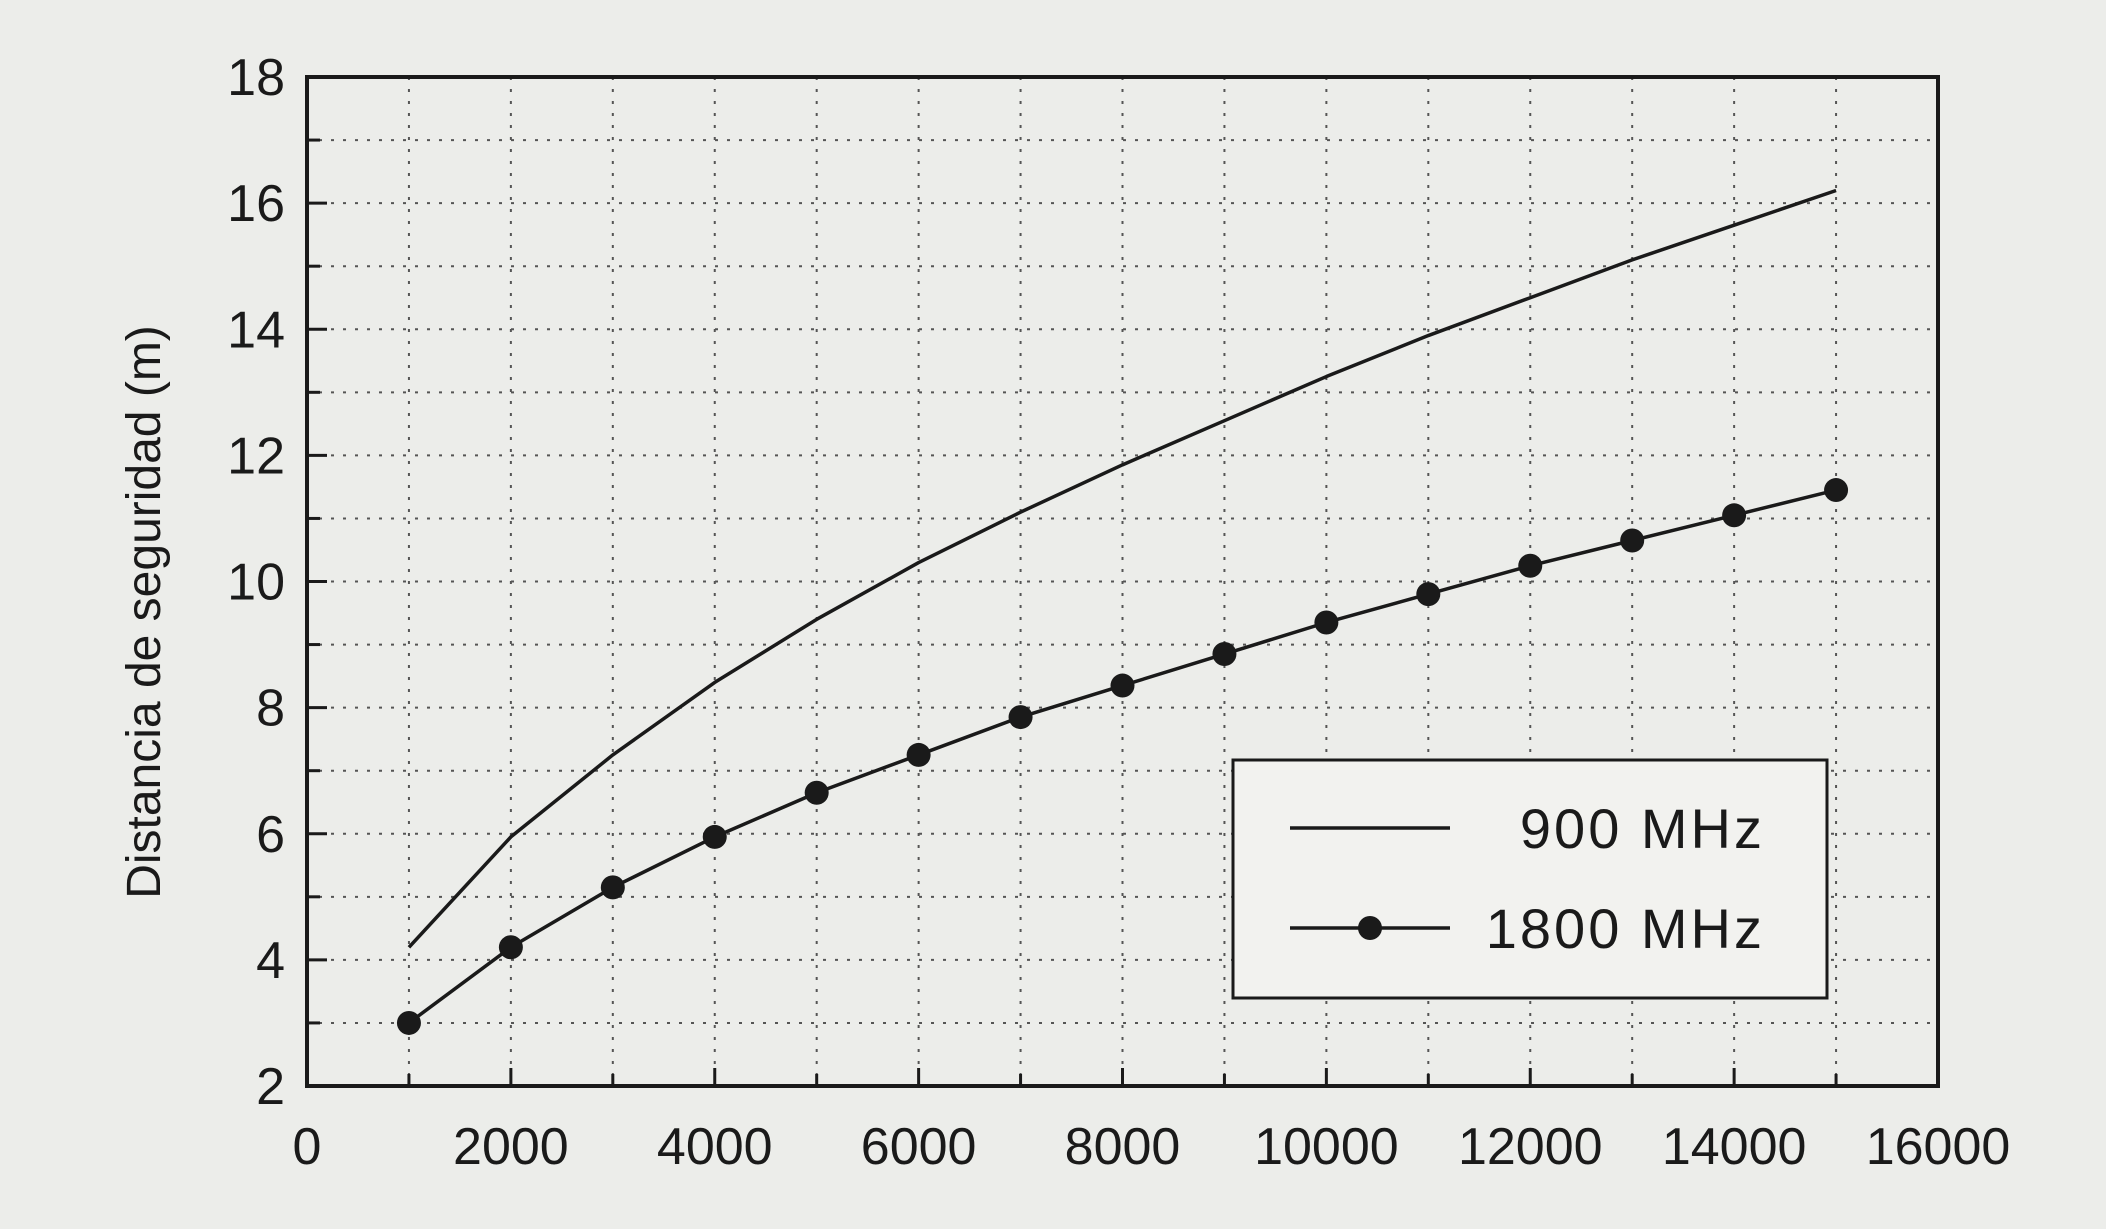  Describe the element at coordinates (1370, 928) in the screenshot. I see `legend-marker` at that location.